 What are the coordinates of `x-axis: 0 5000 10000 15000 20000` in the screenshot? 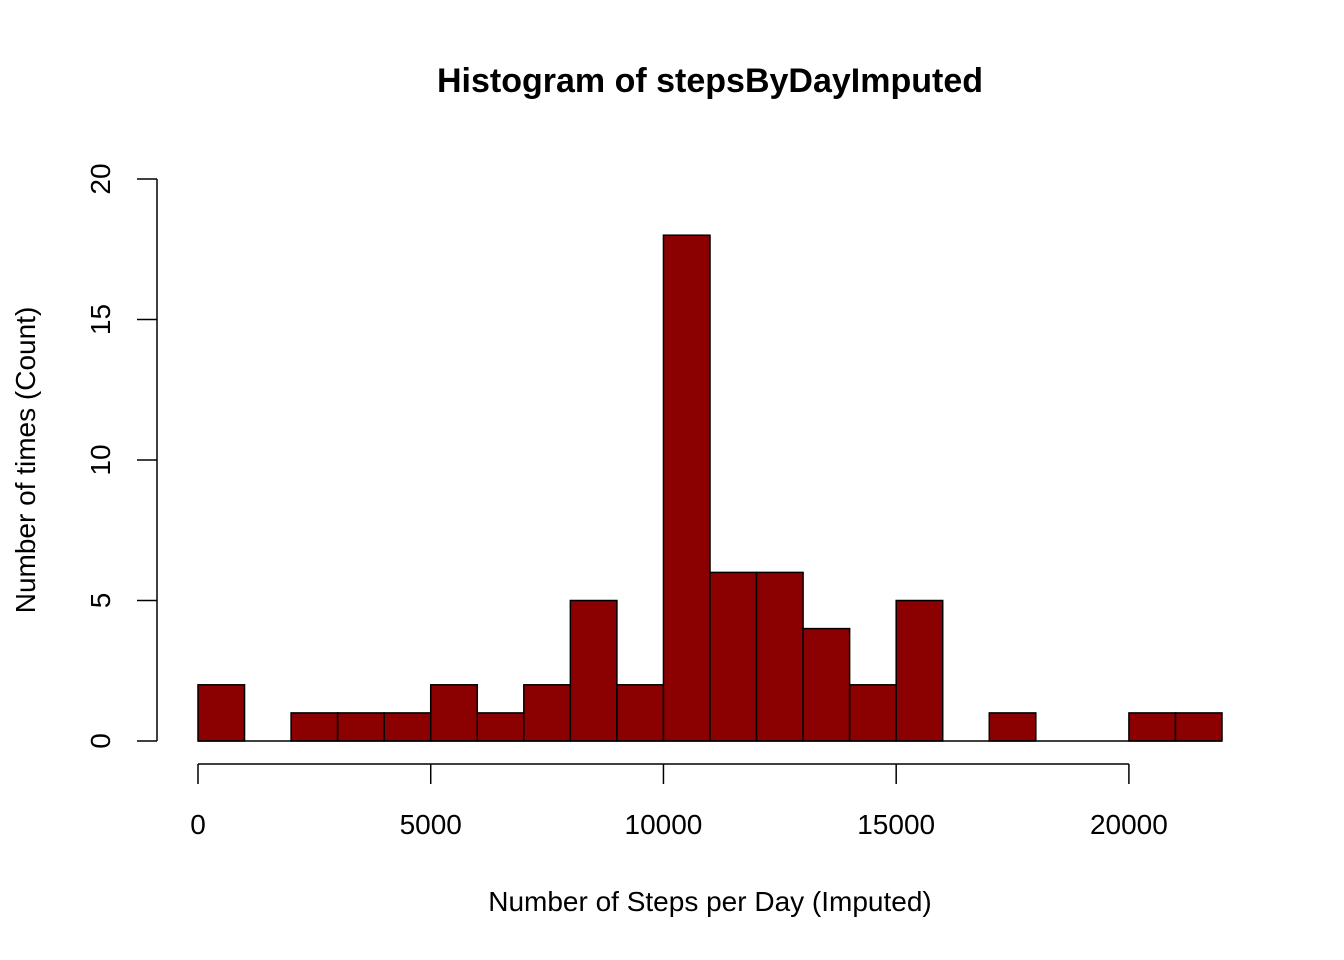 It's located at (679, 801).